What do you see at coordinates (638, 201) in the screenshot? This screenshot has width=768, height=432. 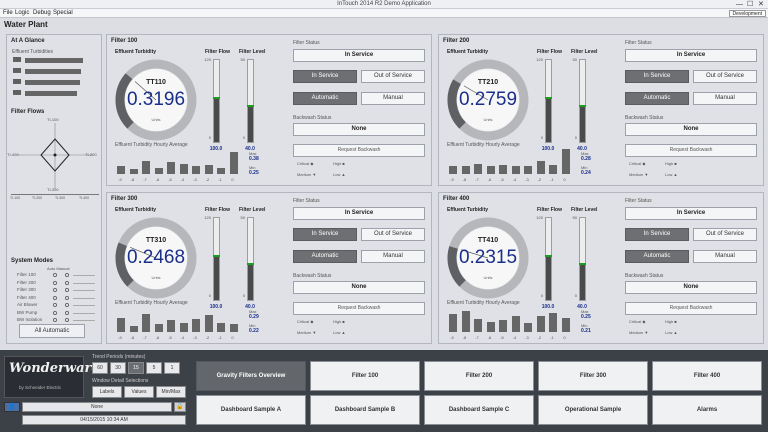 I see `filter-status-label: Filter Status` at bounding box center [638, 201].